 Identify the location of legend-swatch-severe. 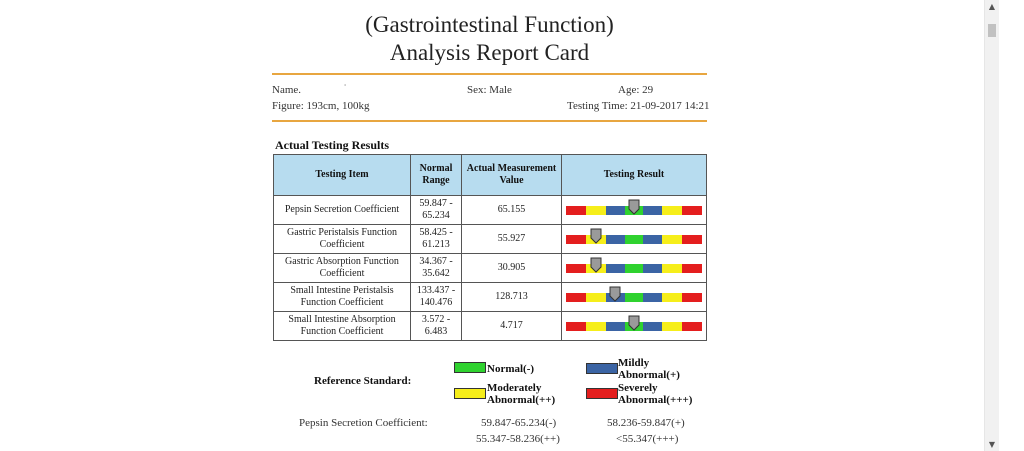
(602, 393).